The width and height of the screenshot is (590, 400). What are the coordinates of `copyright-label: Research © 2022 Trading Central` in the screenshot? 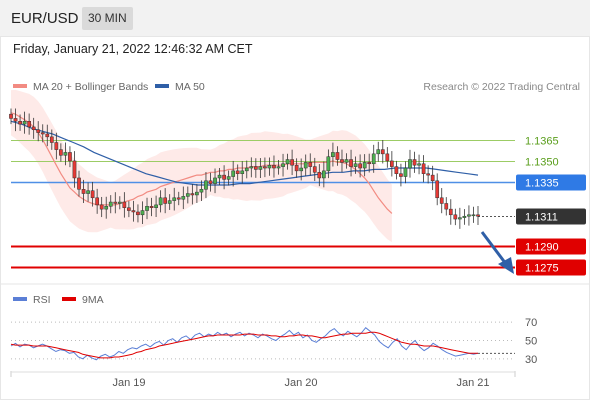 It's located at (501, 87).